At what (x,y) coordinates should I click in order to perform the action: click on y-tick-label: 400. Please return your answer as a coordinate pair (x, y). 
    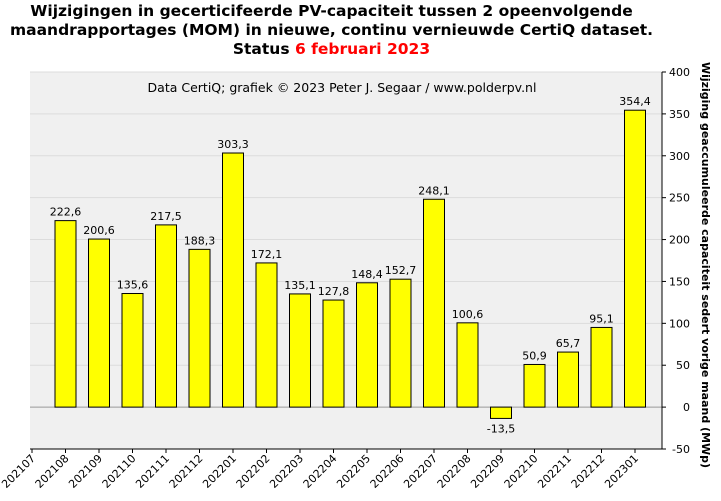
    Looking at the image, I should click on (679, 72).